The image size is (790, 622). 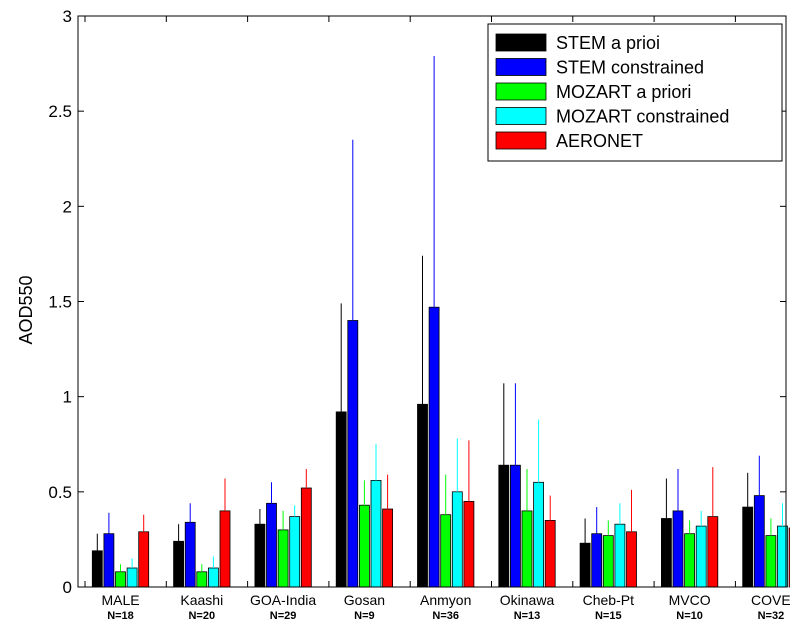 I want to click on y-tick-label: 2.5, so click(x=60, y=111).